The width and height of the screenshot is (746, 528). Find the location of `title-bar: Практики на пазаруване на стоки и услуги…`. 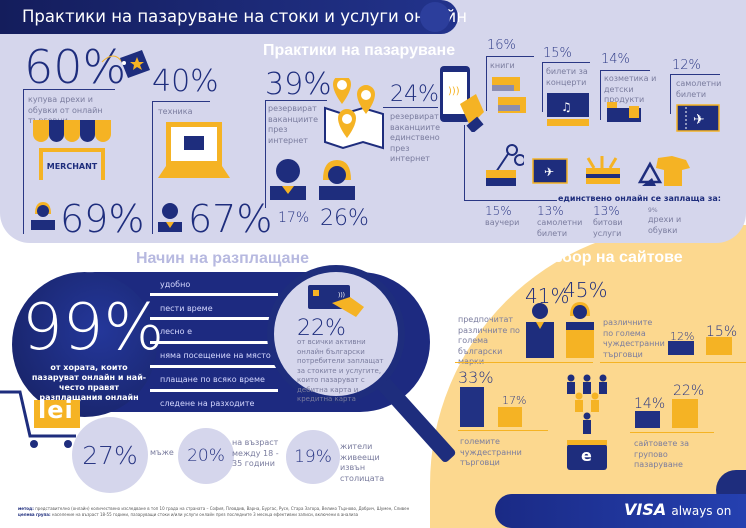

title-bar: Практики на пазаруване на стоки и услуги… is located at coordinates (233, 17).